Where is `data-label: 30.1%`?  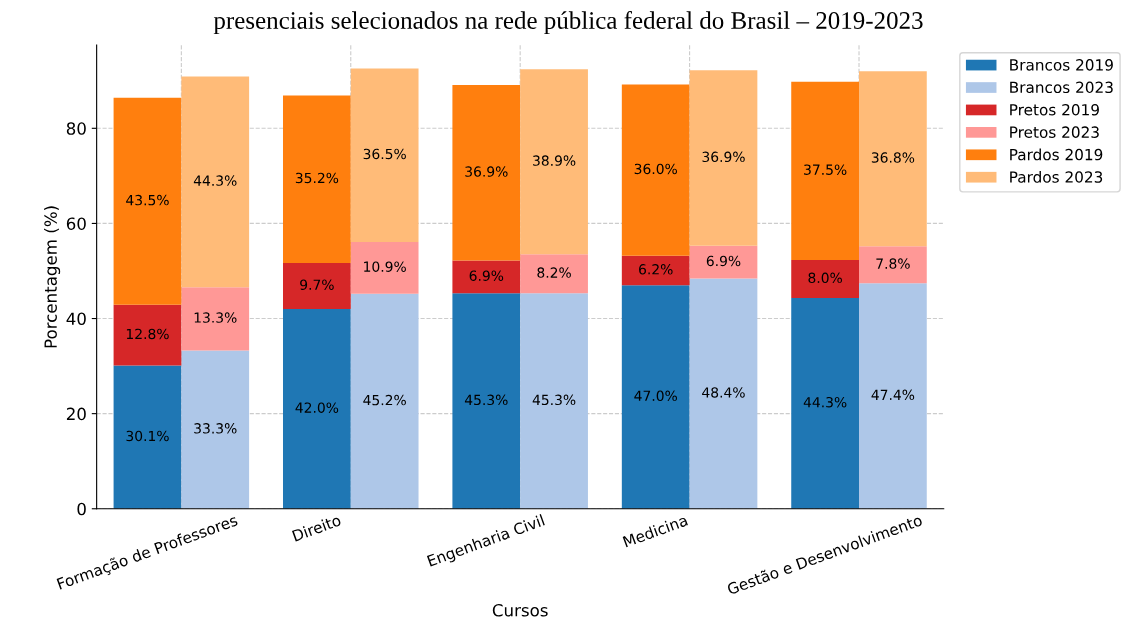
data-label: 30.1% is located at coordinates (147, 436).